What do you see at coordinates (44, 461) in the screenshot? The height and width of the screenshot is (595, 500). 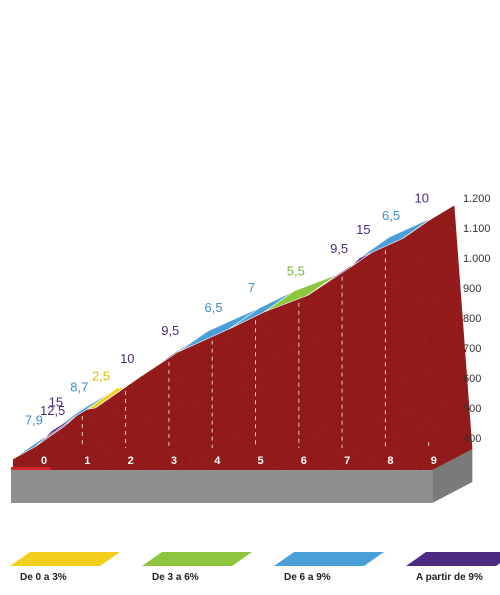 I see `distance-tick: 0` at bounding box center [44, 461].